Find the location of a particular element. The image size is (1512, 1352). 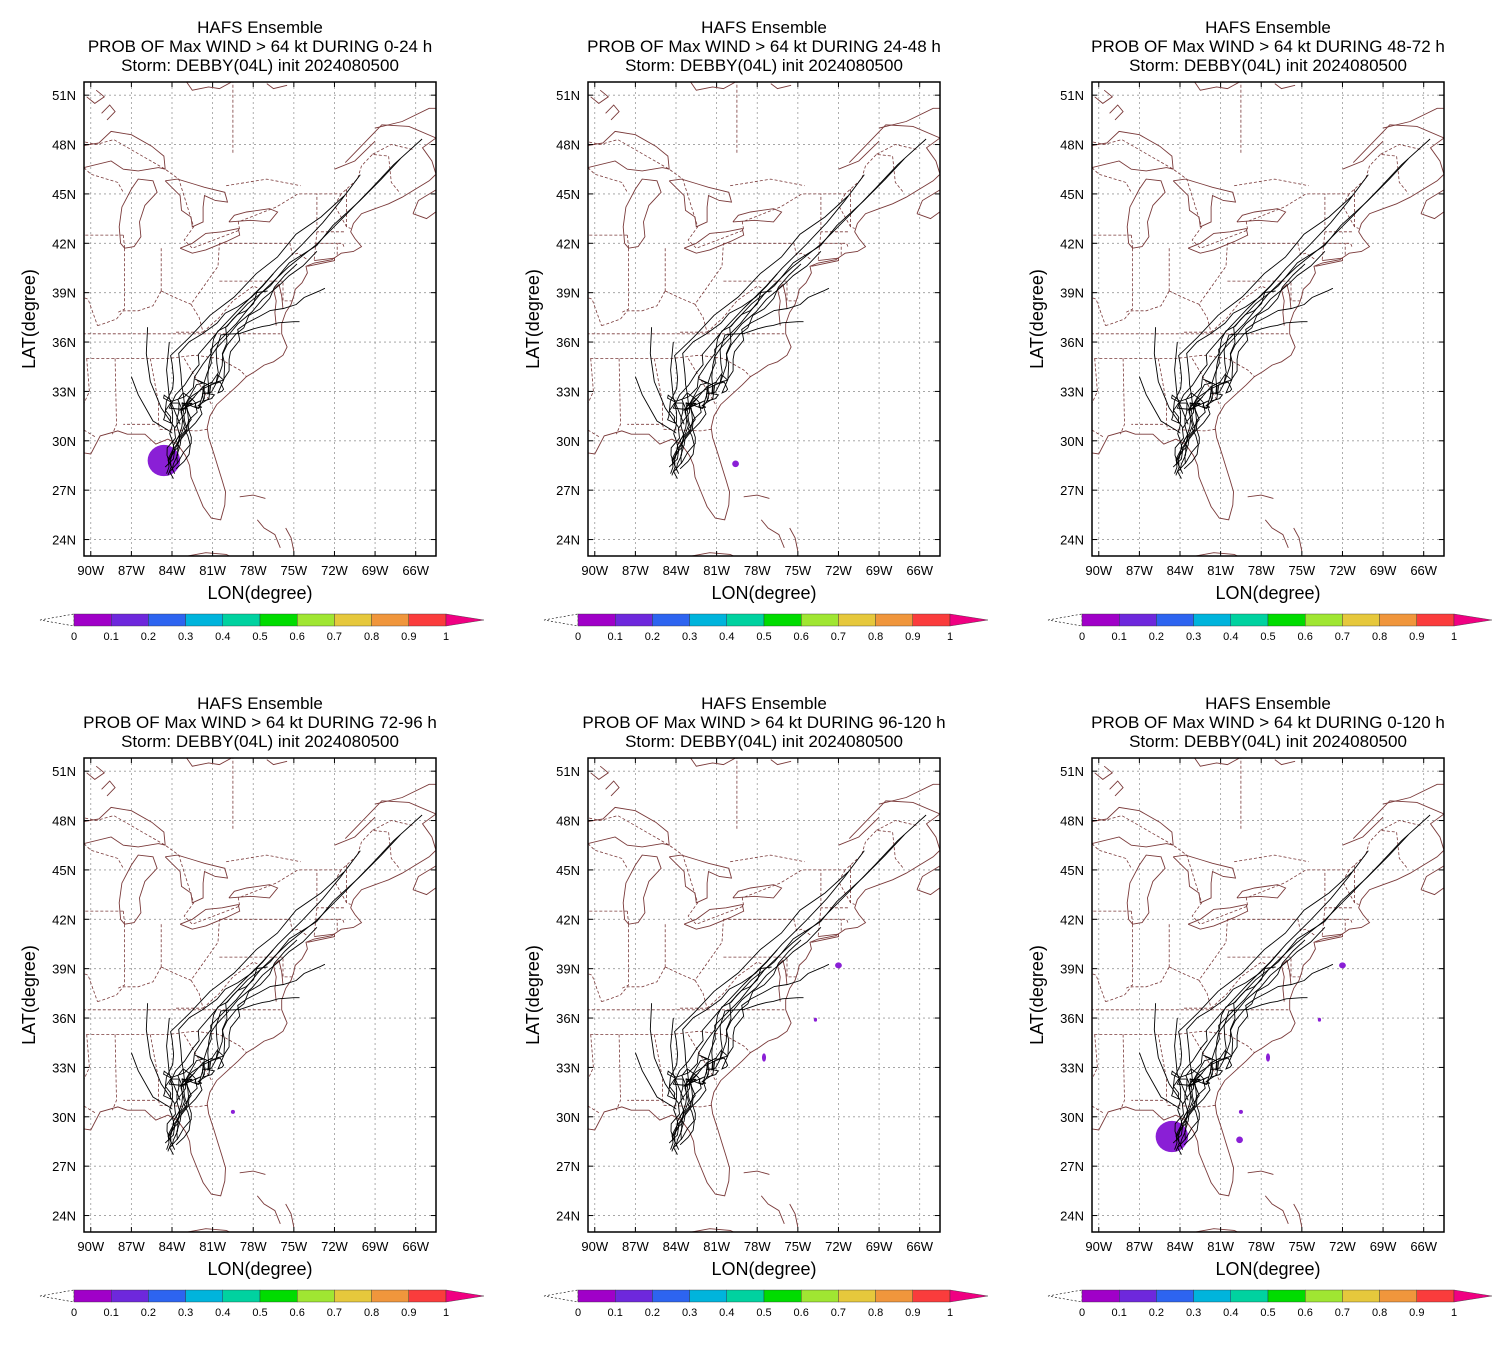

lat-tick-label: 45N is located at coordinates (568, 194).